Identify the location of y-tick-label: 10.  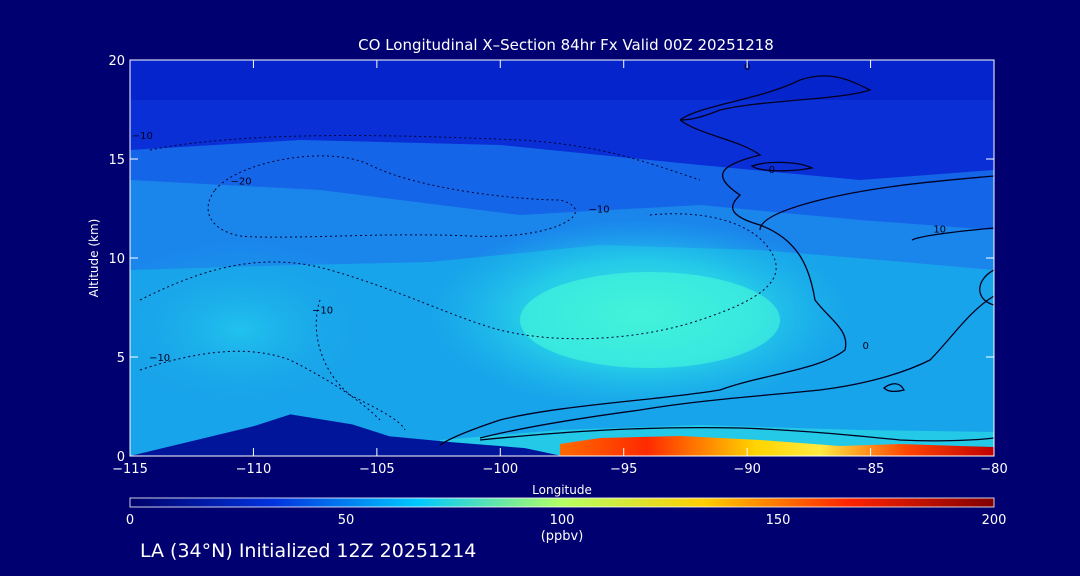
(116, 259).